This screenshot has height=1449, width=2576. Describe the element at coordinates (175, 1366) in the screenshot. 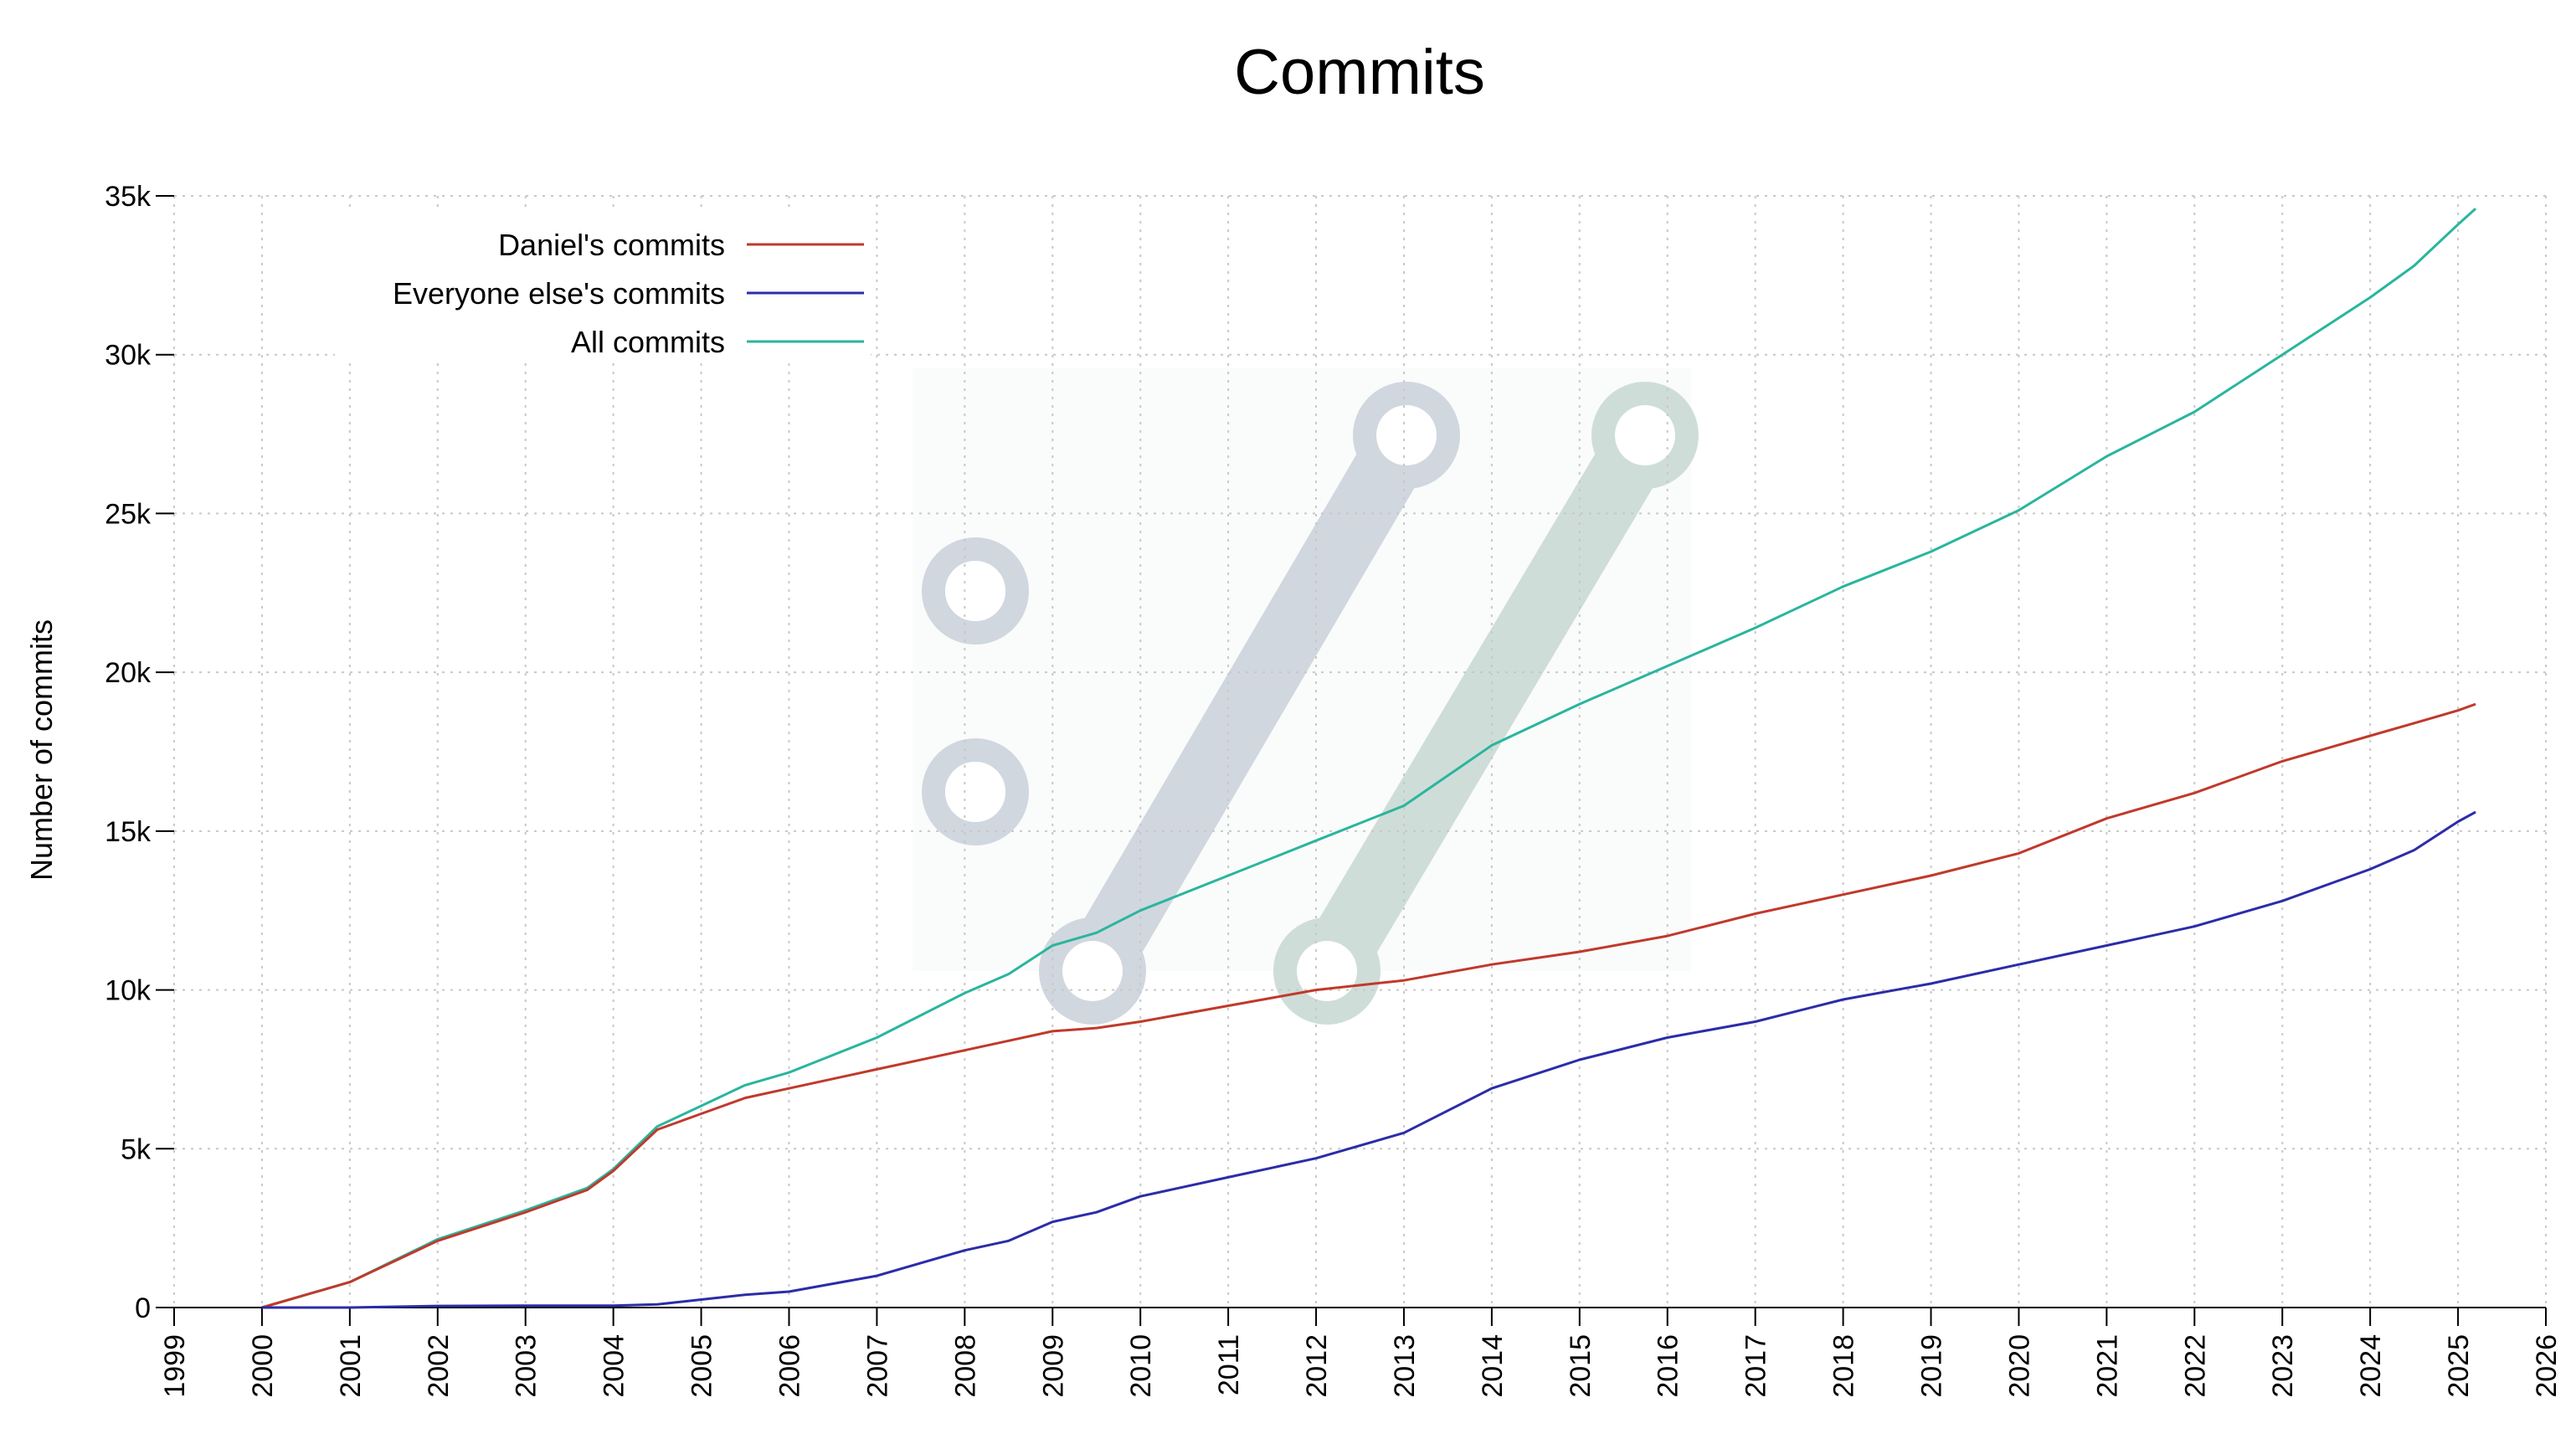

I see `x-tick-label: 1999` at that location.